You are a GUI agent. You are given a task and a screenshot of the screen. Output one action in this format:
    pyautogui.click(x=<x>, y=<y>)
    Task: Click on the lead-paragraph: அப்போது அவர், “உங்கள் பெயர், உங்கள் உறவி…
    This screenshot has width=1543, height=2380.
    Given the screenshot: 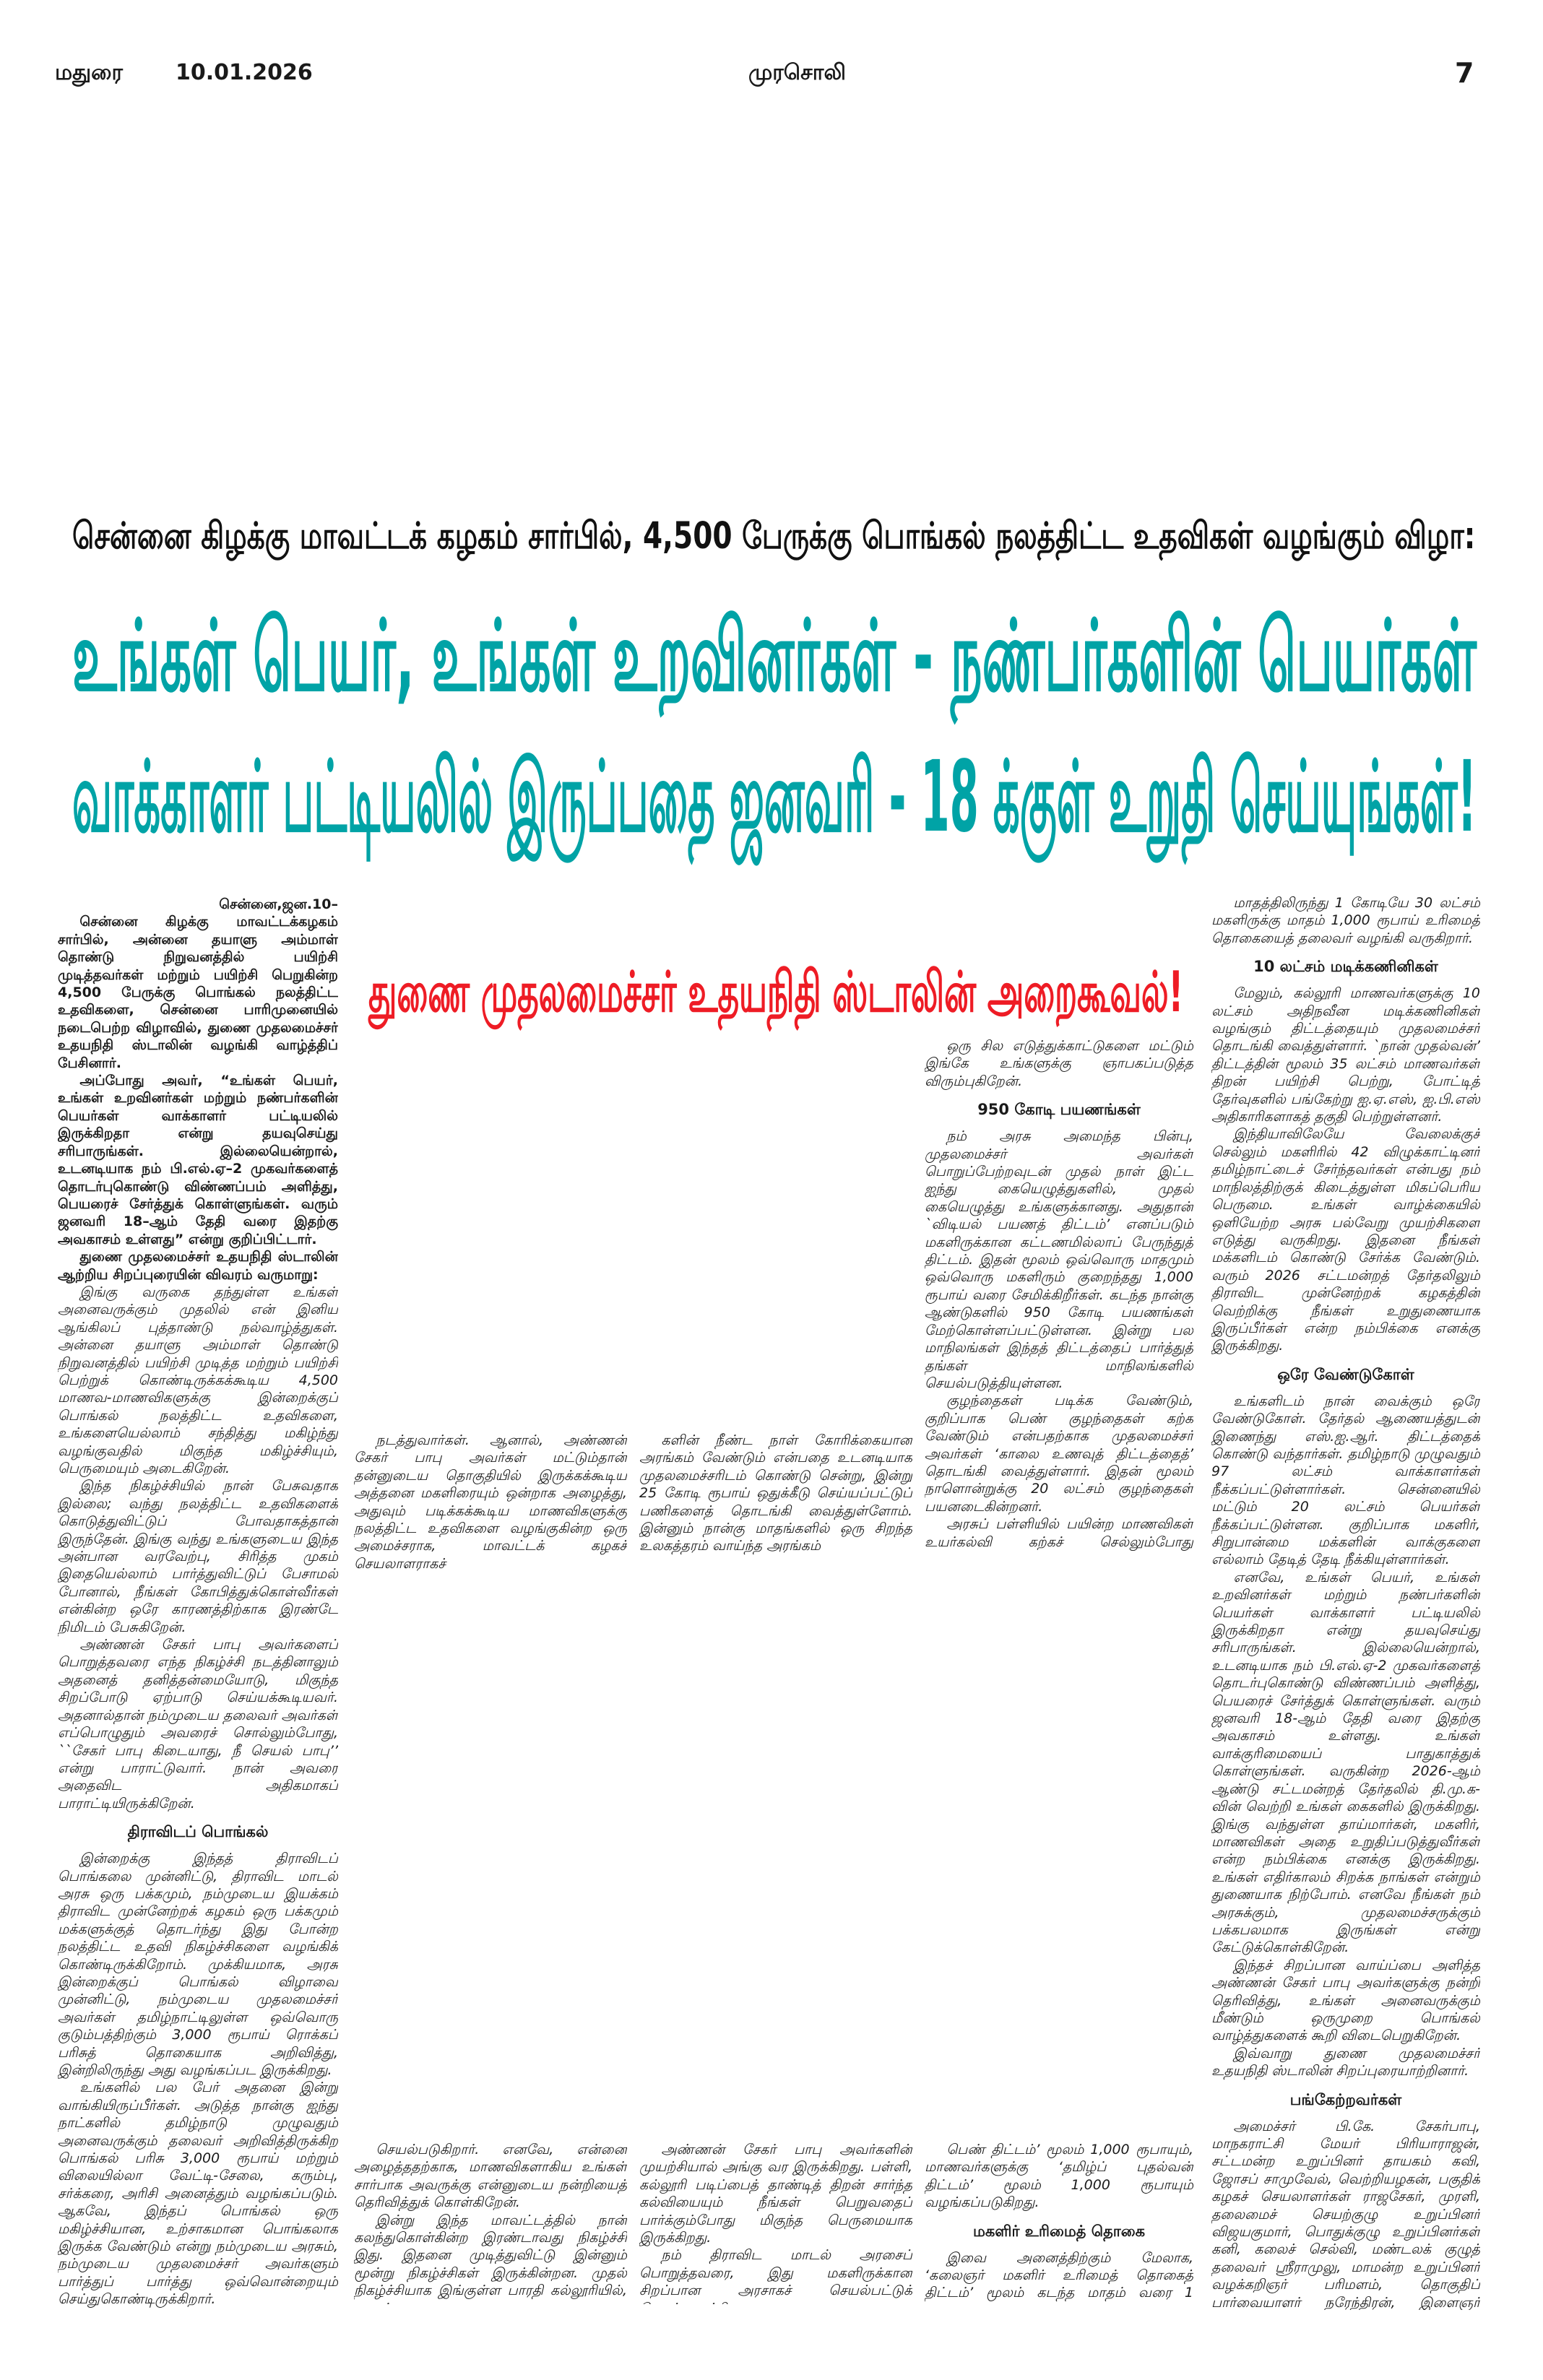 What is the action you would take?
    pyautogui.click(x=198, y=1160)
    